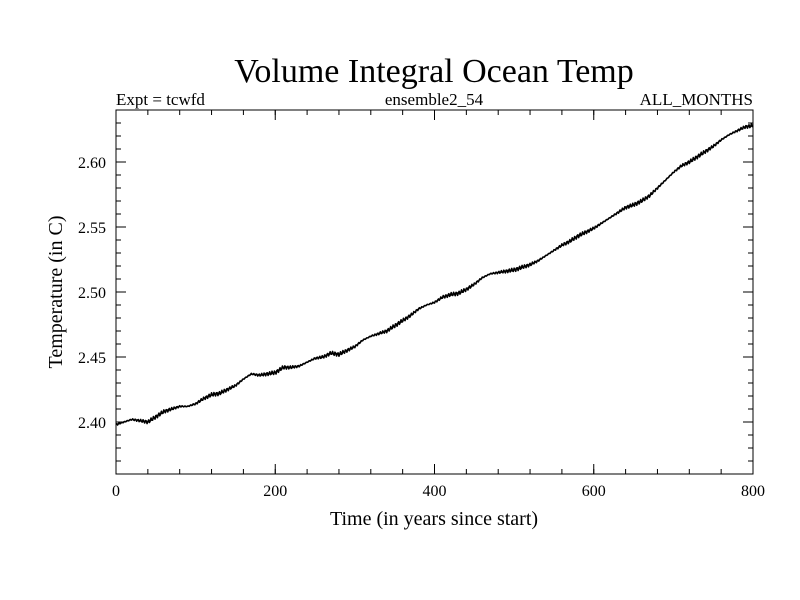  What do you see at coordinates (92, 423) in the screenshot?
I see `y-tick-label: 2.40` at bounding box center [92, 423].